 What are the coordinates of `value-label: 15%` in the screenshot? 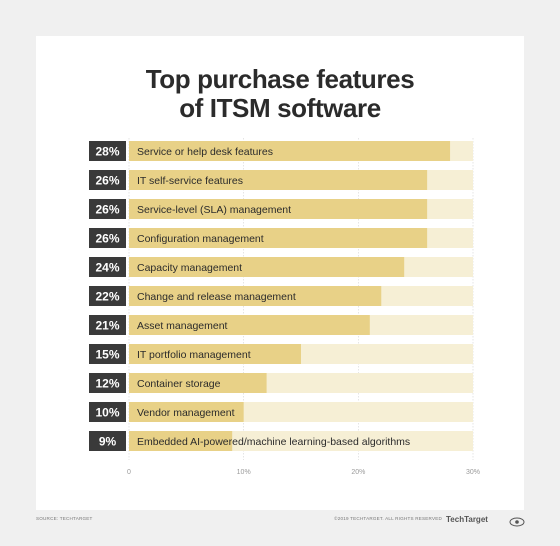 It's located at (107, 355).